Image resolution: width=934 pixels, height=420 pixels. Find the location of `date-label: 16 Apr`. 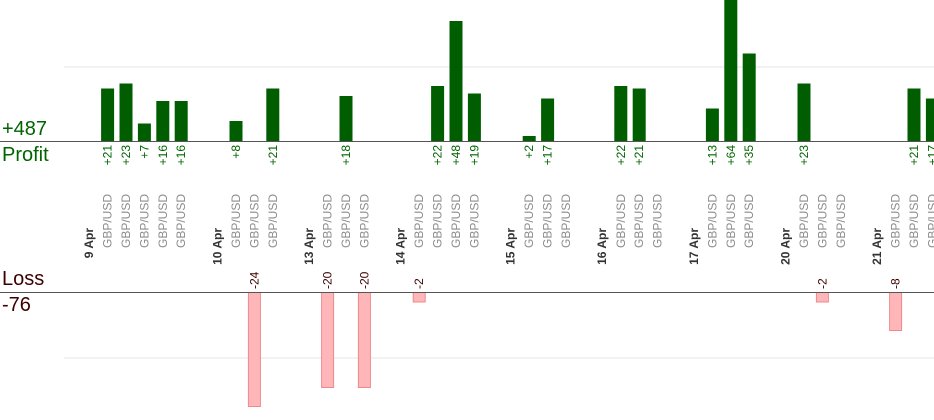

date-label: 16 Apr is located at coordinates (602, 246).